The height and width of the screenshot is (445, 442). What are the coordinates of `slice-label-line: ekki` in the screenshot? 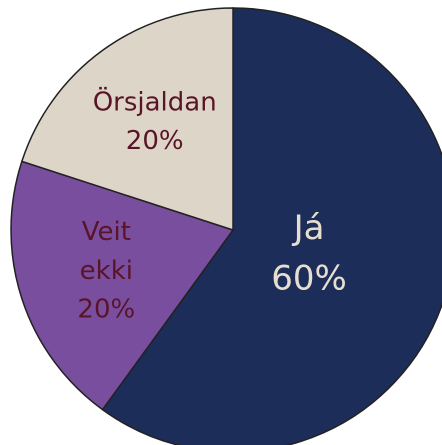 It's located at (106, 271).